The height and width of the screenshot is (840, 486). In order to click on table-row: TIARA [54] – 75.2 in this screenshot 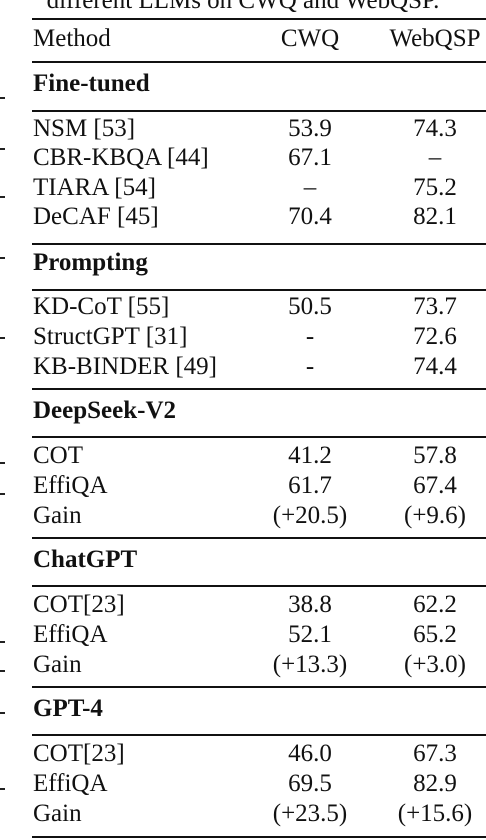, I will do `click(243, 188)`.